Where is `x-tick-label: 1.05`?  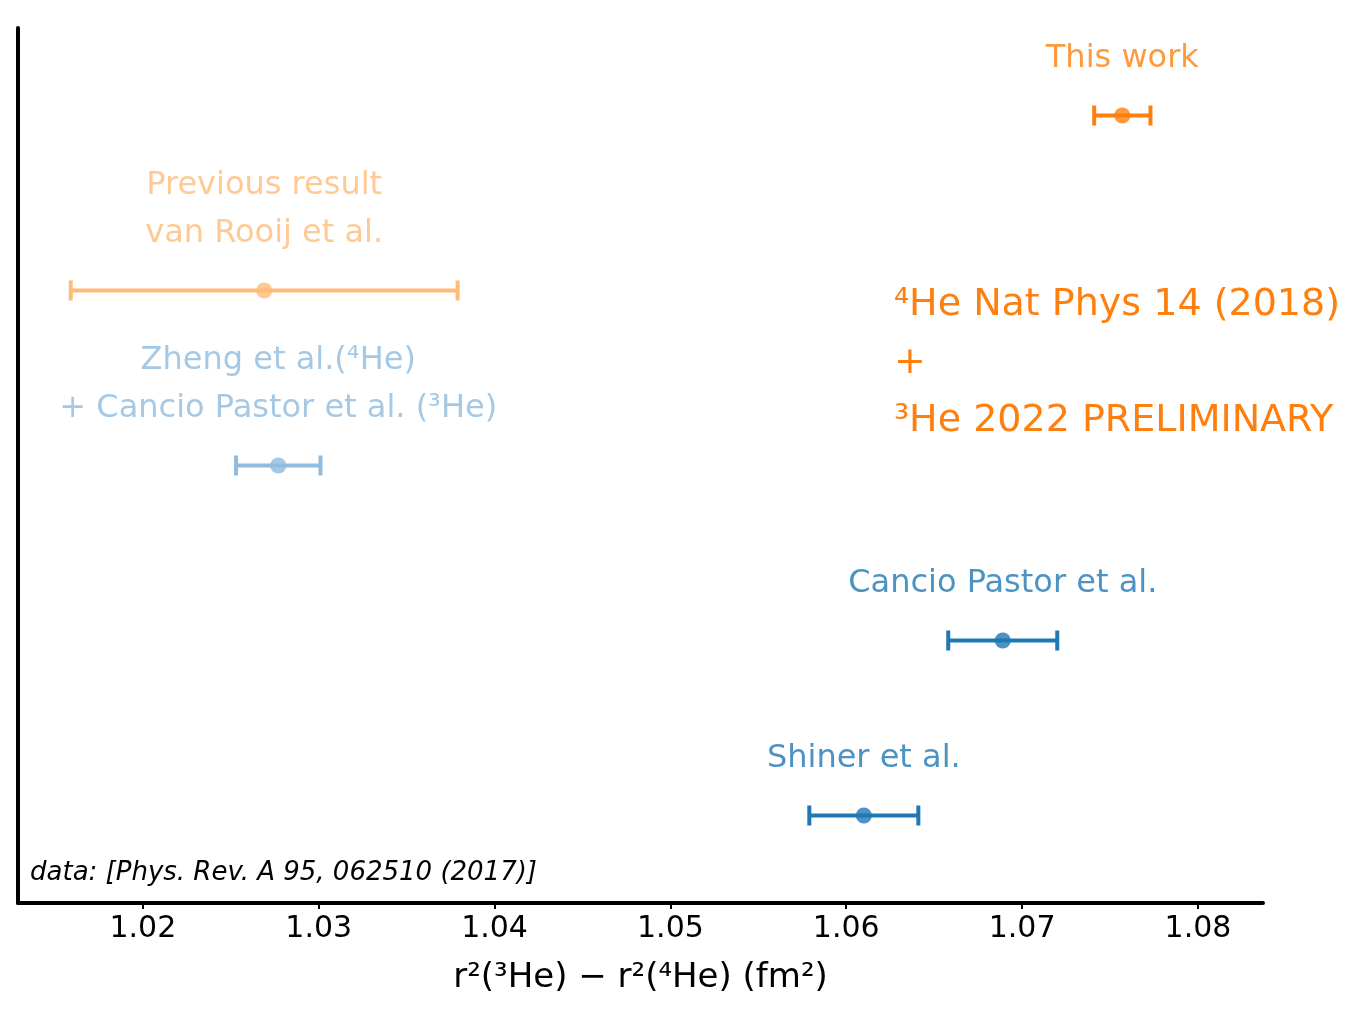 x-tick-label: 1.05 is located at coordinates (670, 926).